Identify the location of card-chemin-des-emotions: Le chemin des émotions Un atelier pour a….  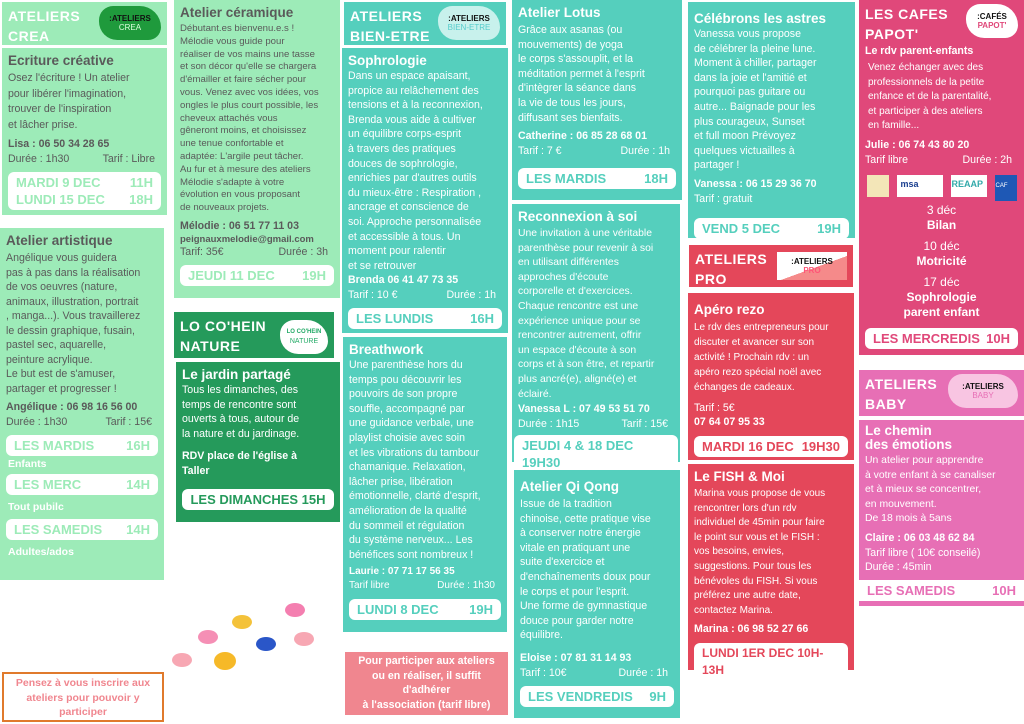
(941, 513).